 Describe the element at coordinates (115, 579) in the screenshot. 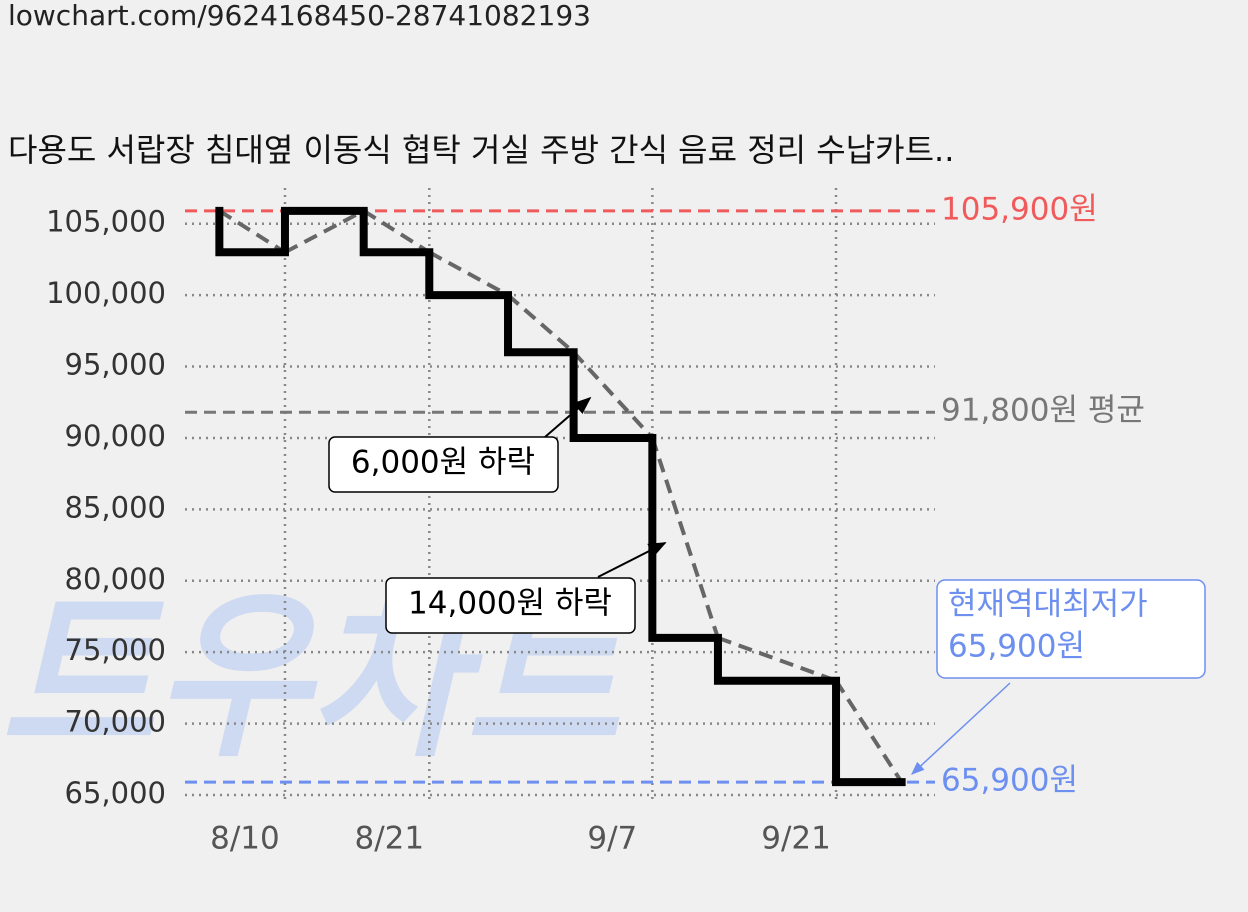

I see `y-tick-label: 80,000` at that location.